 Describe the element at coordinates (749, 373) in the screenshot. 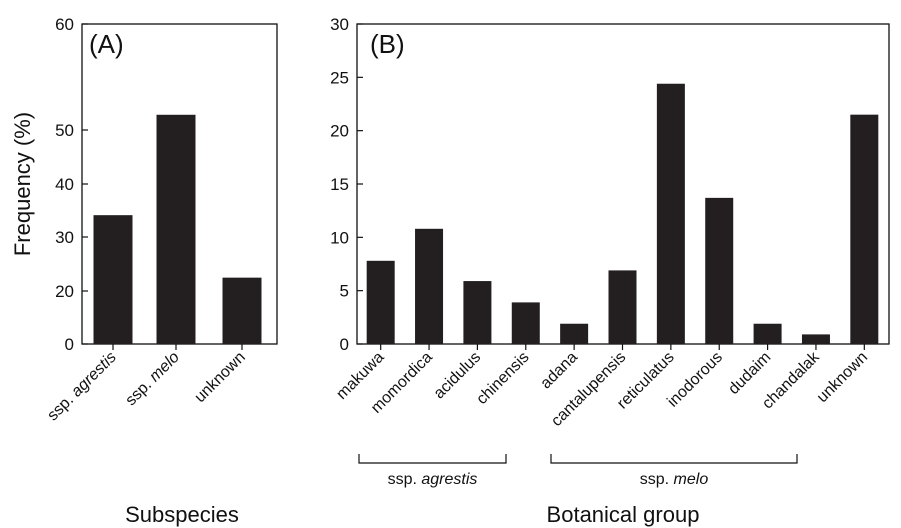

I see `panel-b-category-label: dudaim` at that location.